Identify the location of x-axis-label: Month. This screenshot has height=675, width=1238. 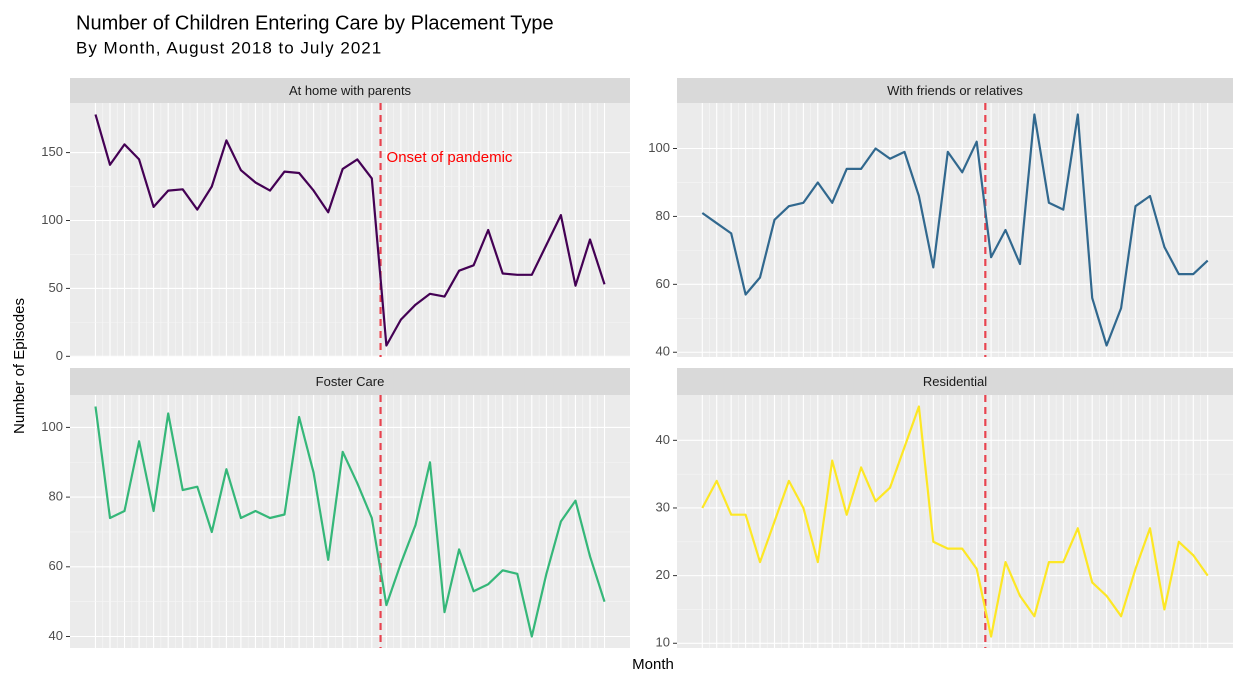
(653, 664).